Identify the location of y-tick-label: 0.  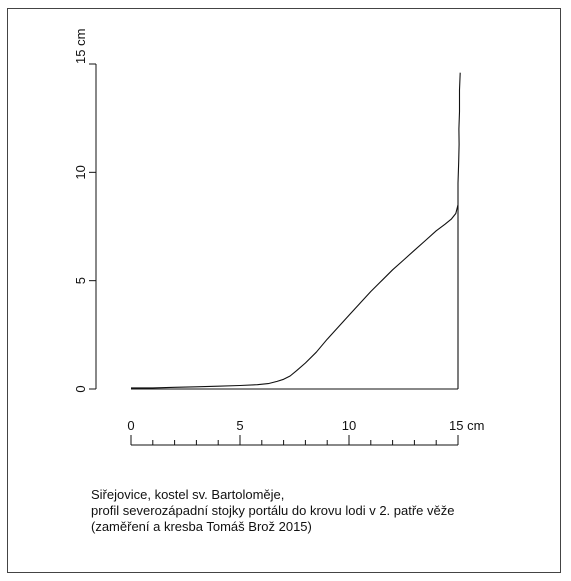
(80, 388).